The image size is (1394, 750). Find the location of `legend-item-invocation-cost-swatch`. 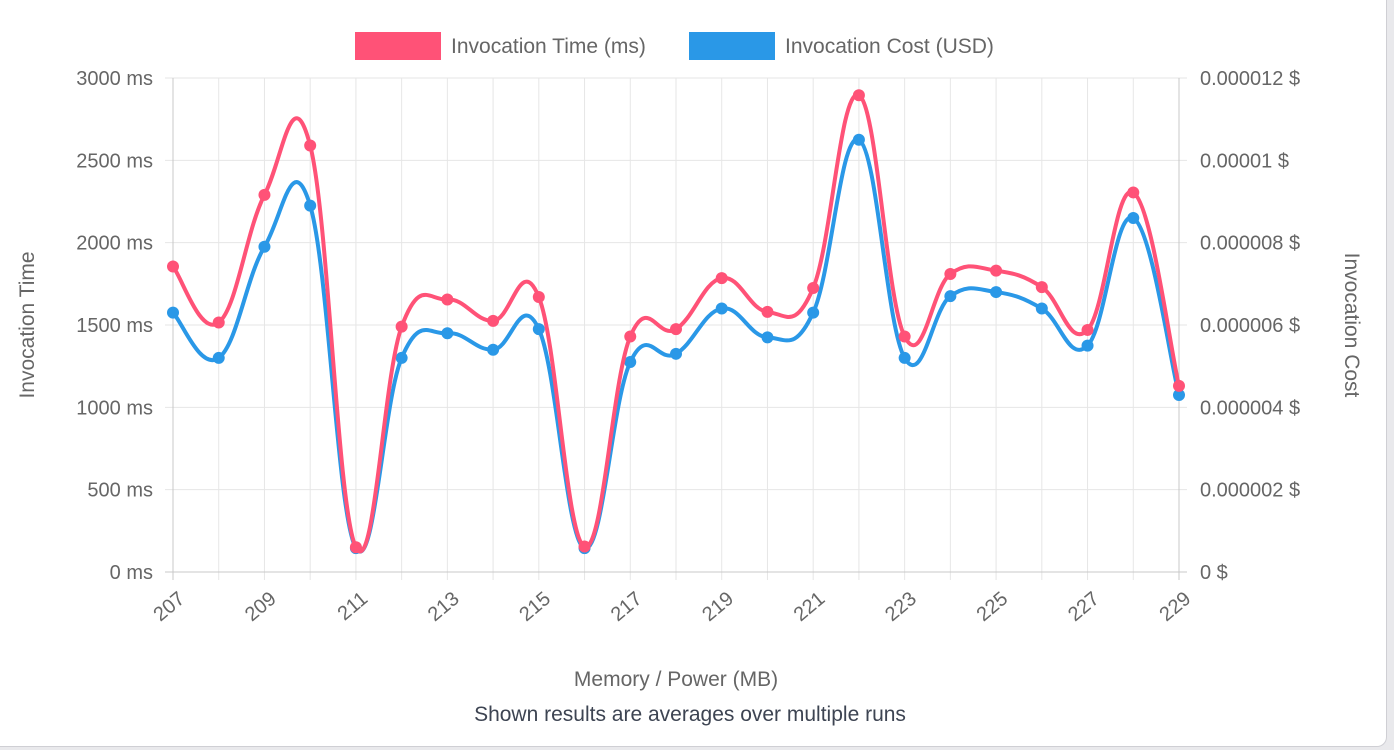

legend-item-invocation-cost-swatch is located at coordinates (732, 46).